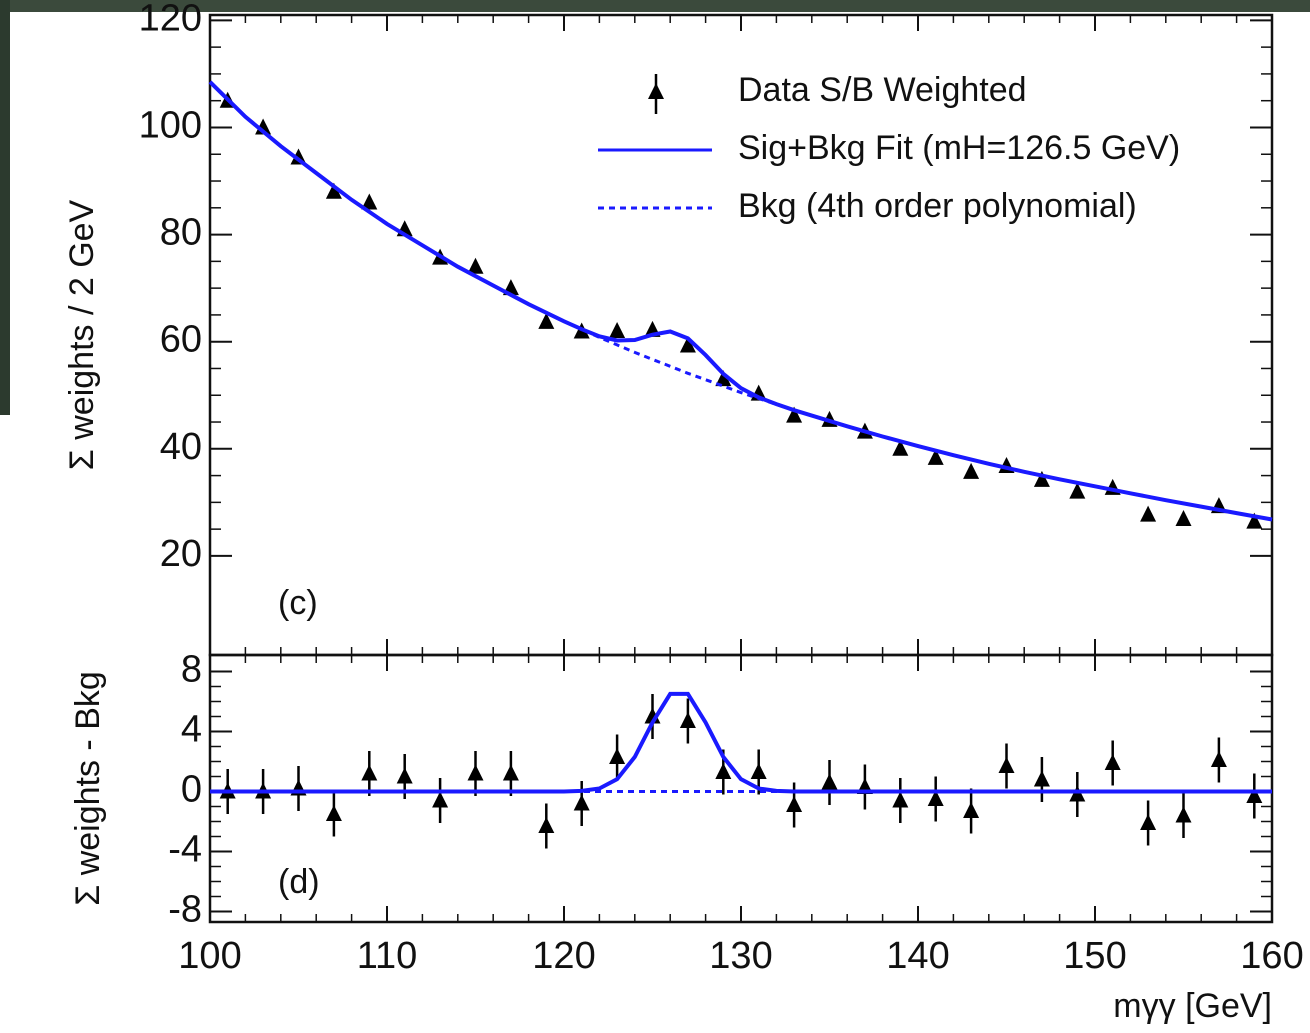 The image size is (1310, 1033). What do you see at coordinates (387, 956) in the screenshot?
I see `x-tick-label: 110` at bounding box center [387, 956].